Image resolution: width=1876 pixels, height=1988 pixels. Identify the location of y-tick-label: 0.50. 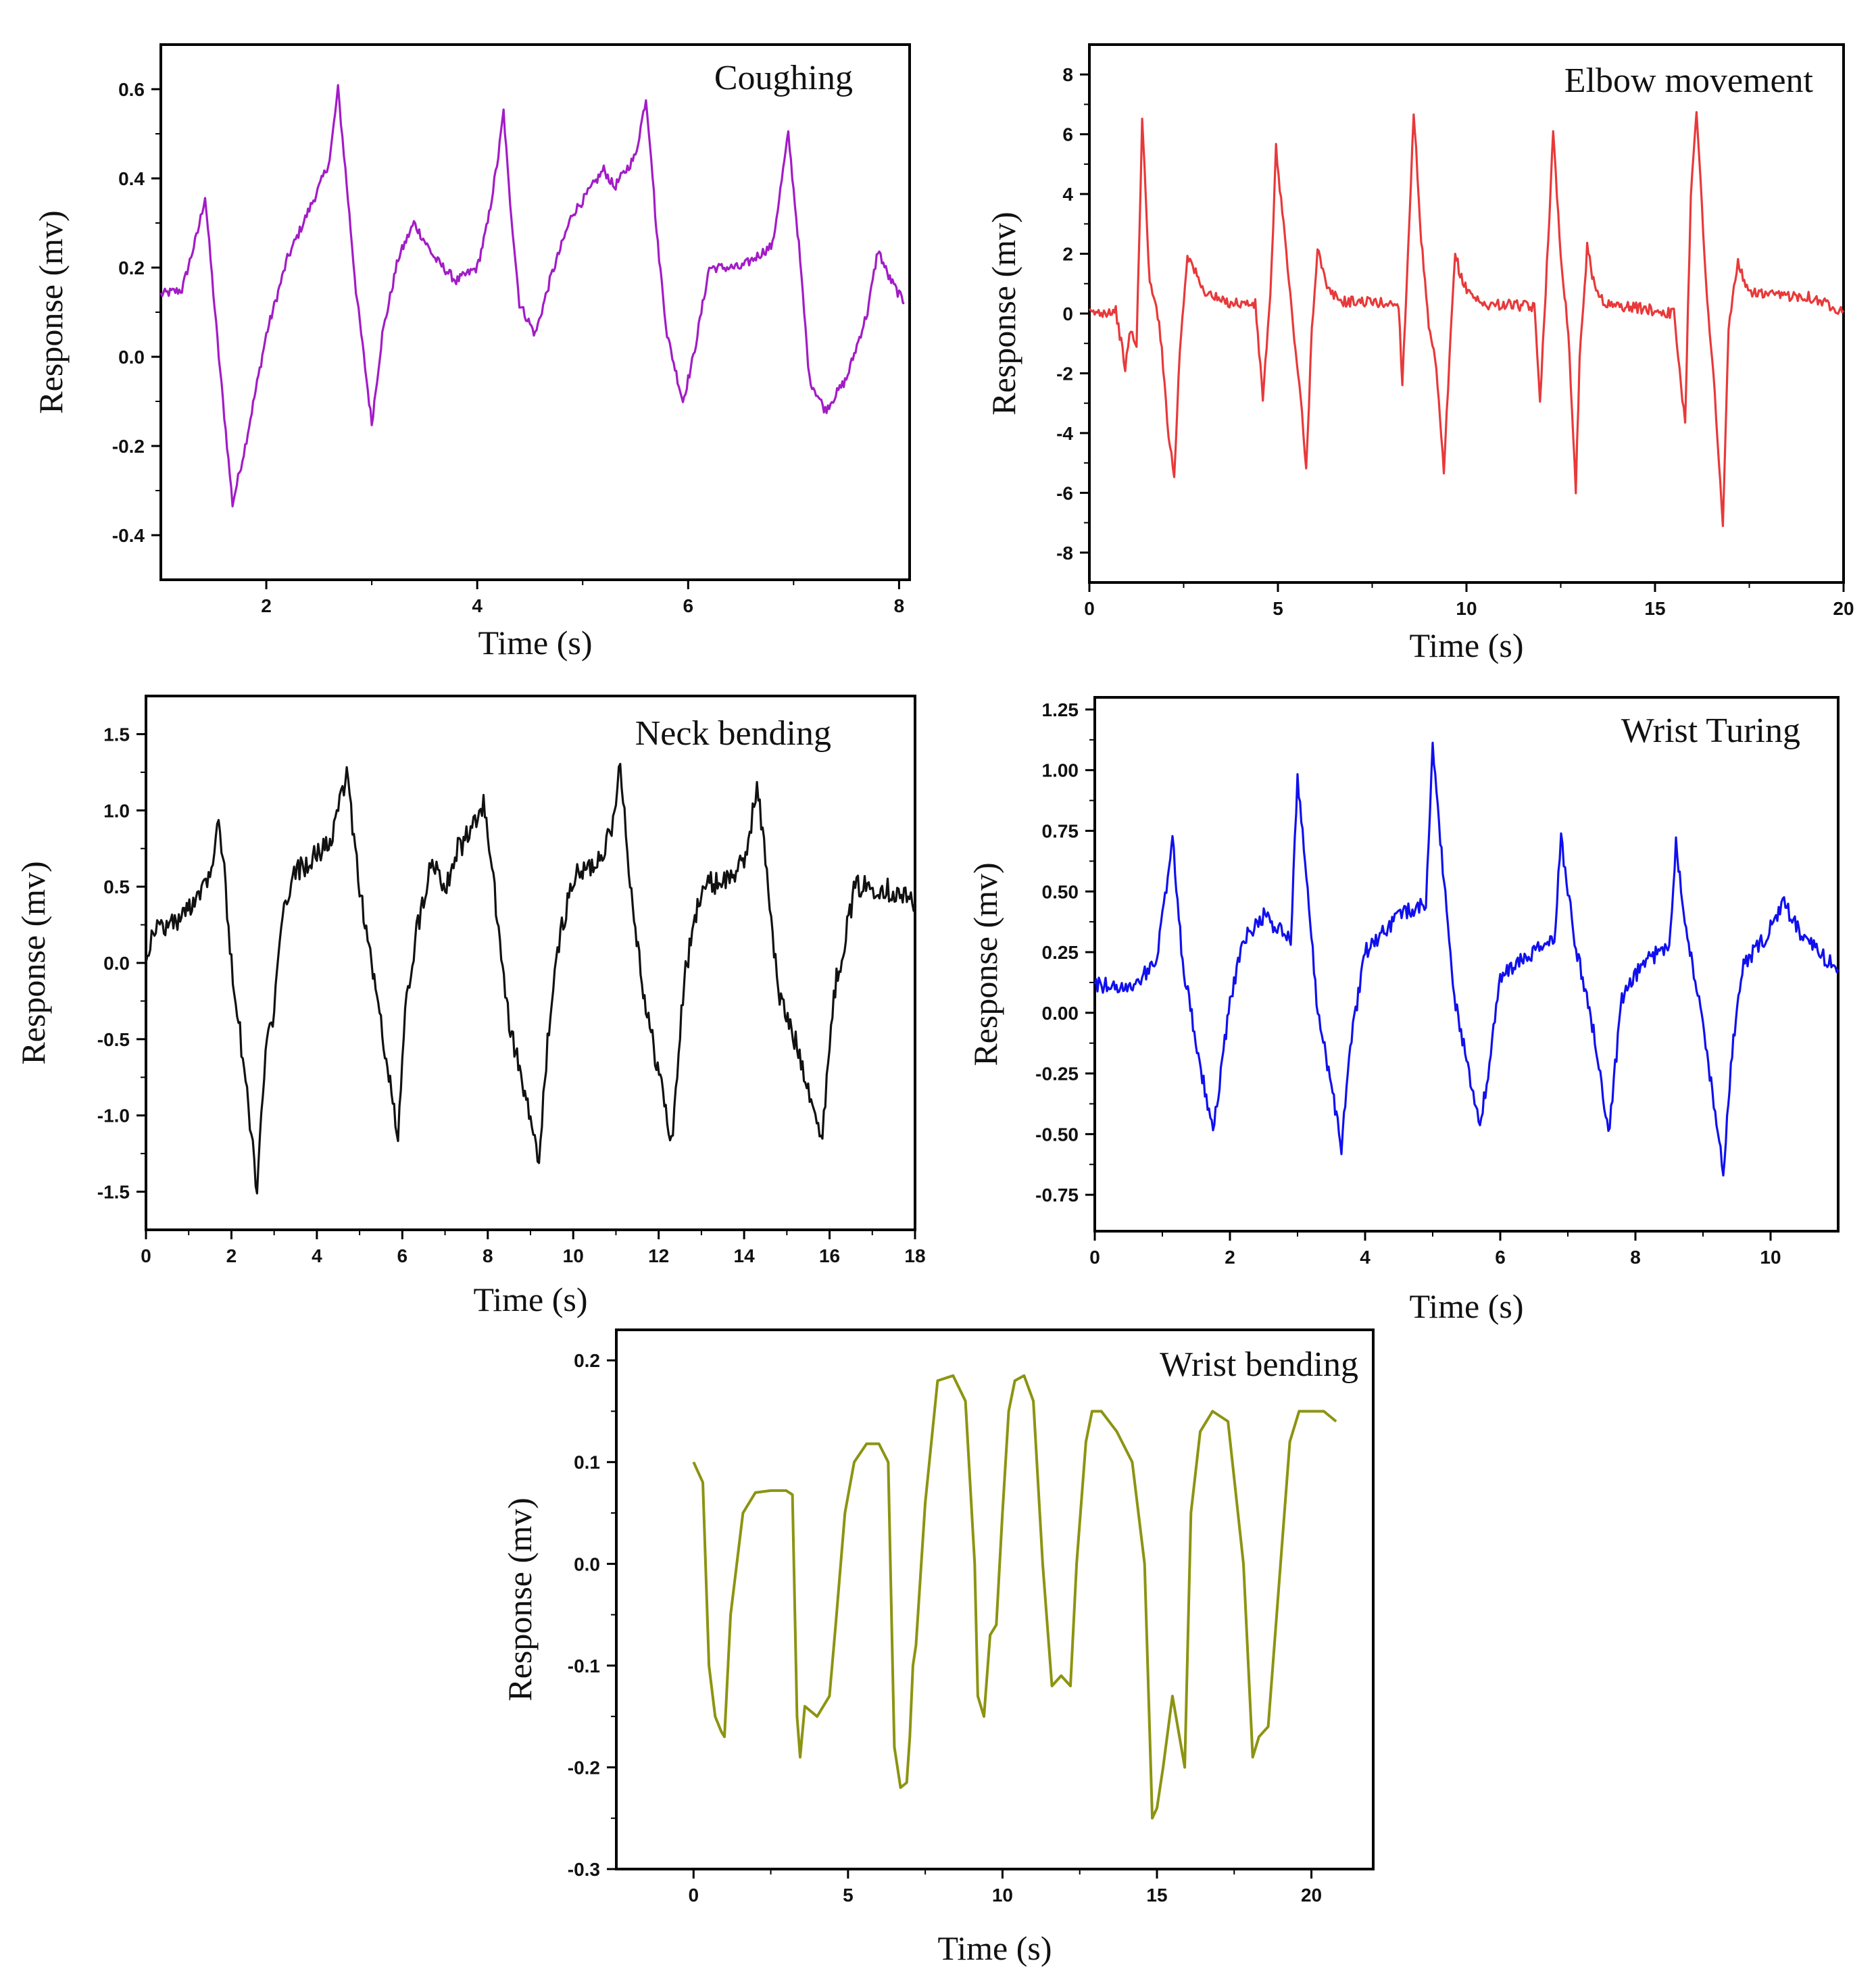
(1060, 891).